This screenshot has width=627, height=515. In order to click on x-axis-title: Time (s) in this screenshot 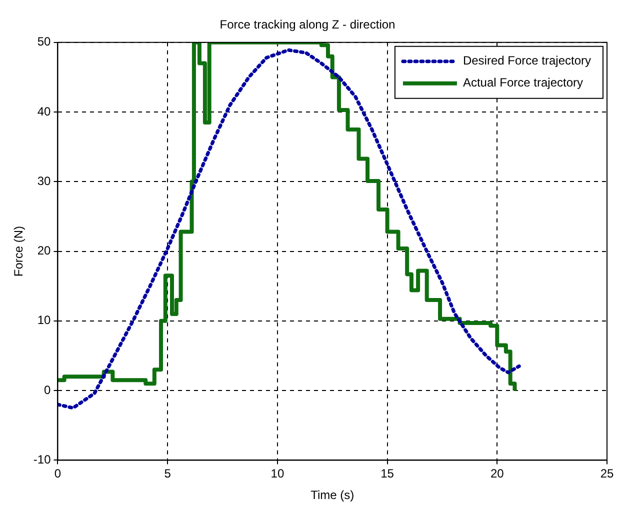, I will do `click(332, 495)`.